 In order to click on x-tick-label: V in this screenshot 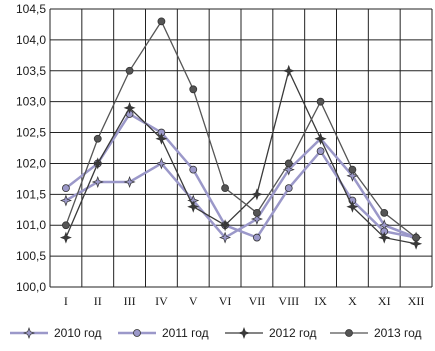, I will do `click(193, 301)`.